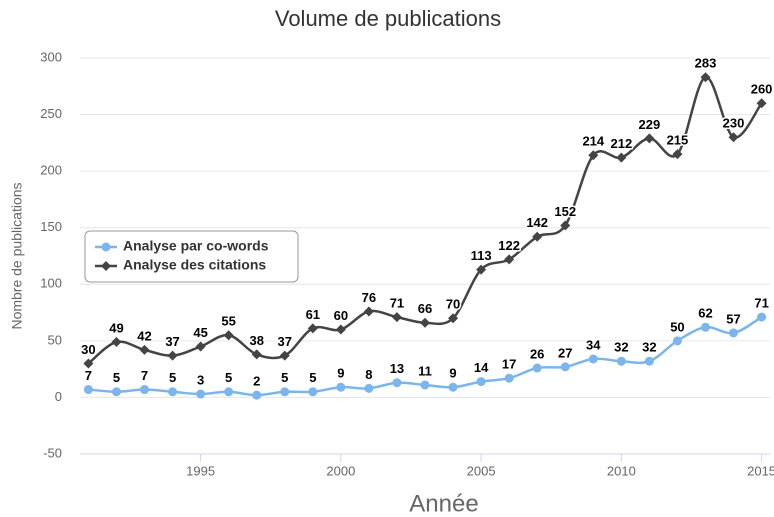 The height and width of the screenshot is (517, 774). What do you see at coordinates (593, 141) in the screenshot?
I see `data-label: 214` at bounding box center [593, 141].